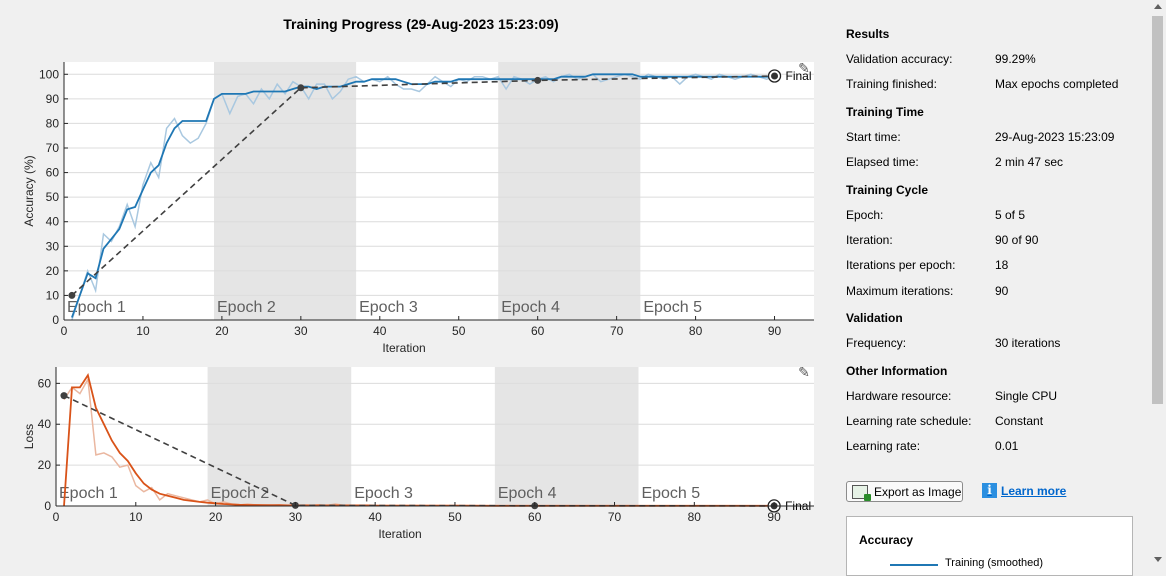 This screenshot has width=1166, height=576. What do you see at coordinates (918, 491) in the screenshot?
I see `export-as-image-label: Export as Image` at bounding box center [918, 491].